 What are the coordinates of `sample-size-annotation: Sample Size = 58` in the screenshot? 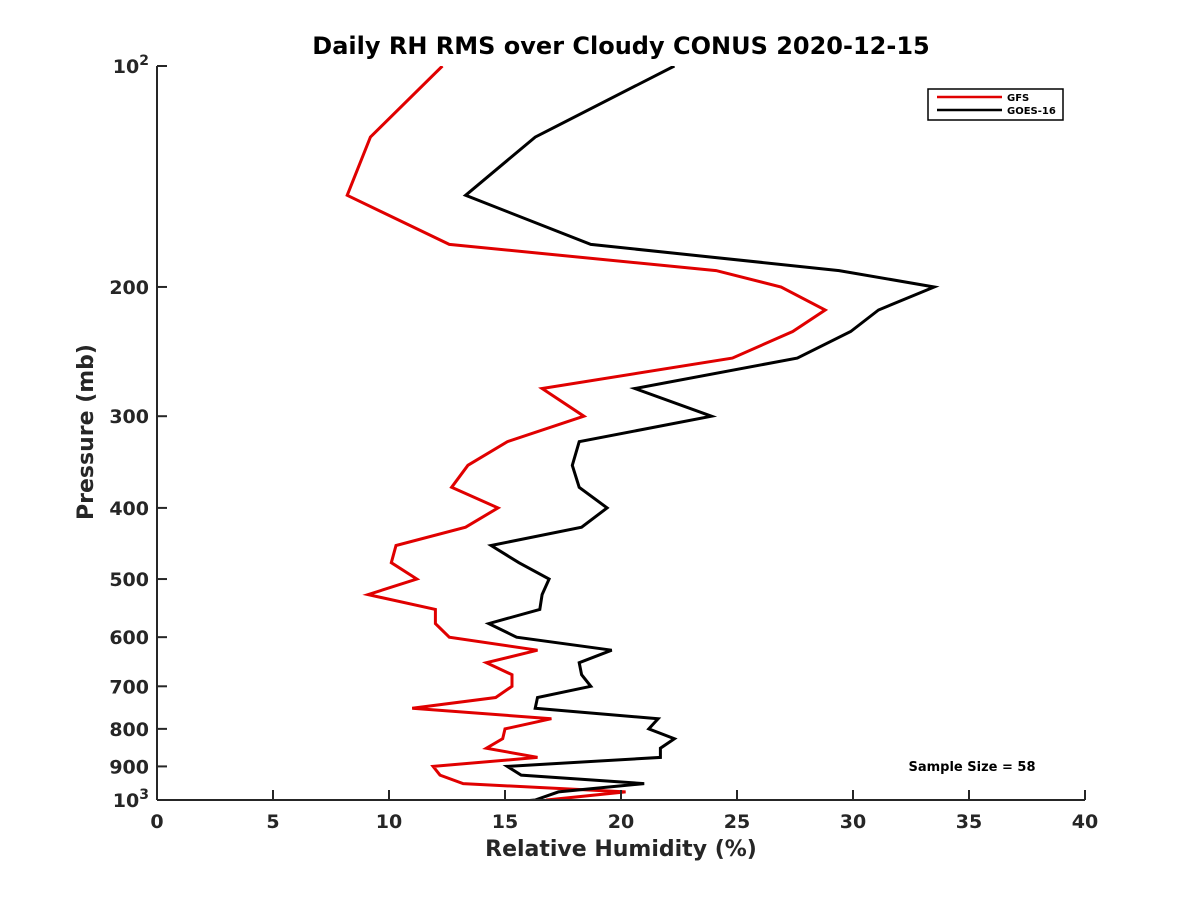 It's located at (971, 767).